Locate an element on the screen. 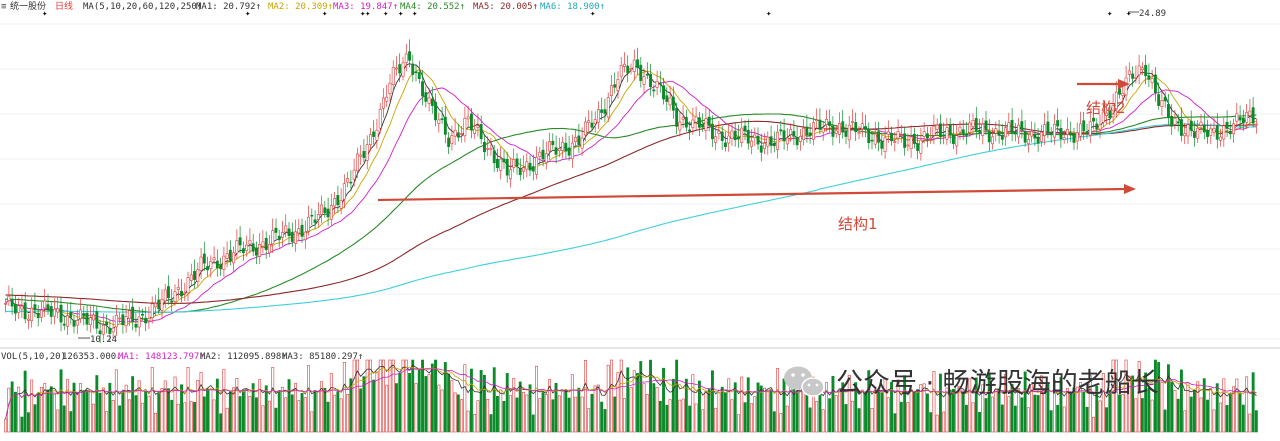 The width and height of the screenshot is (1280, 441). vol-ma1: MA1: 148123.797↑ is located at coordinates (161, 357).